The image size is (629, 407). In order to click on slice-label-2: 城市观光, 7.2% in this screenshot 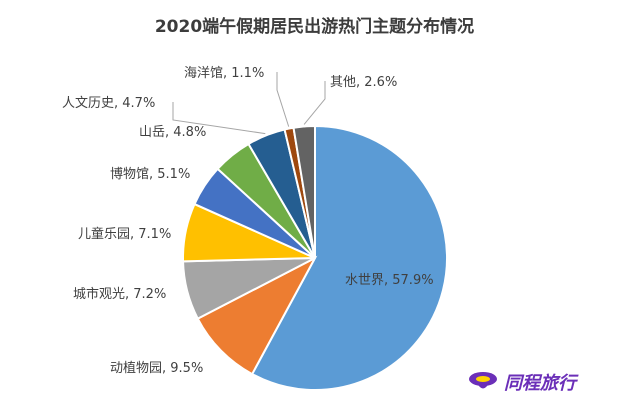, I will do `click(119, 294)`.